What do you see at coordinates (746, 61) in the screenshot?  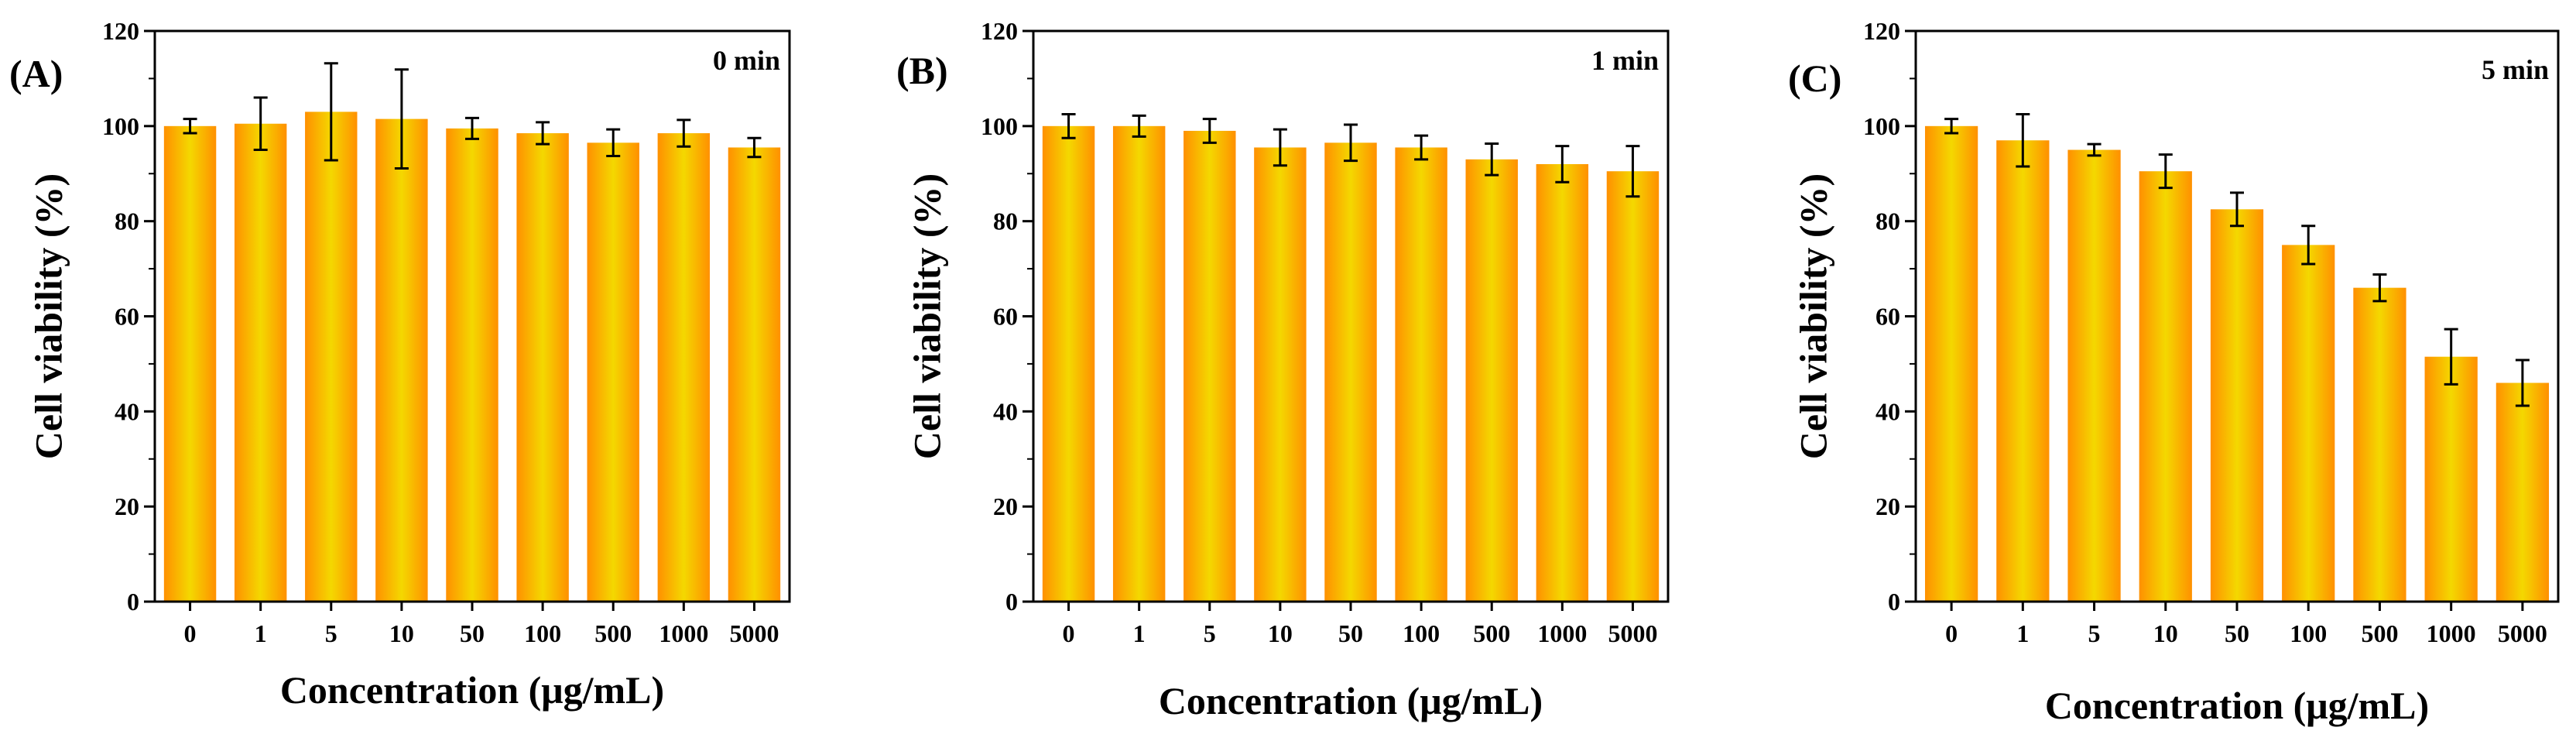 I see `time-annotation: 0 min` at bounding box center [746, 61].